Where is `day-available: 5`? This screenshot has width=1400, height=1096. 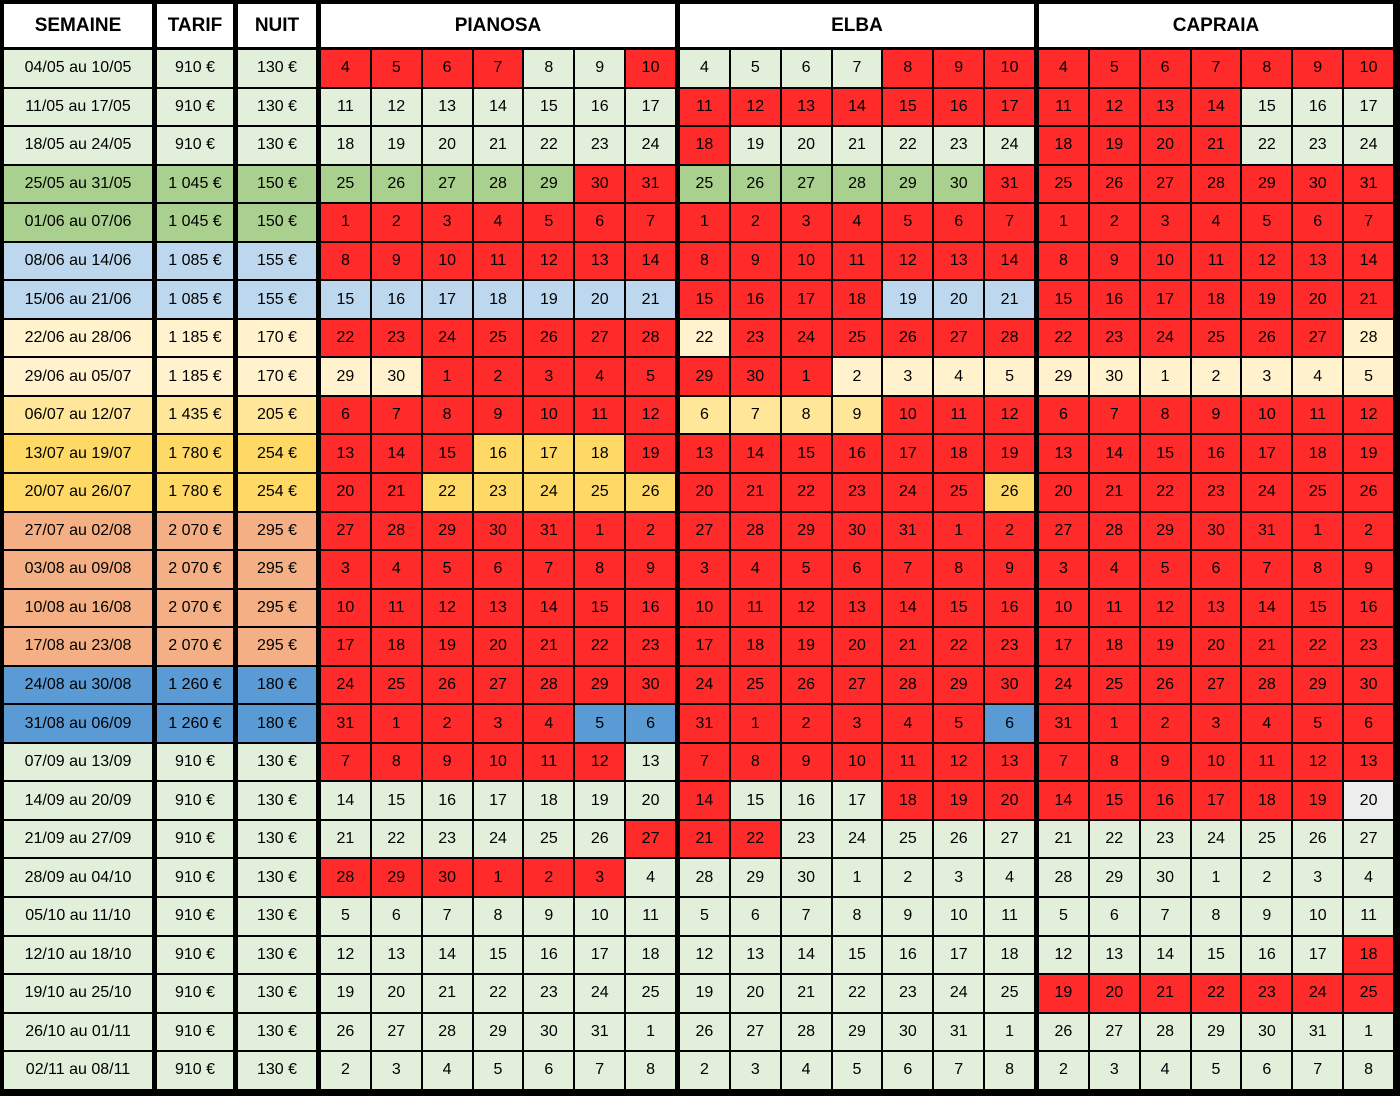
day-available: 5 is located at coordinates (1009, 376).